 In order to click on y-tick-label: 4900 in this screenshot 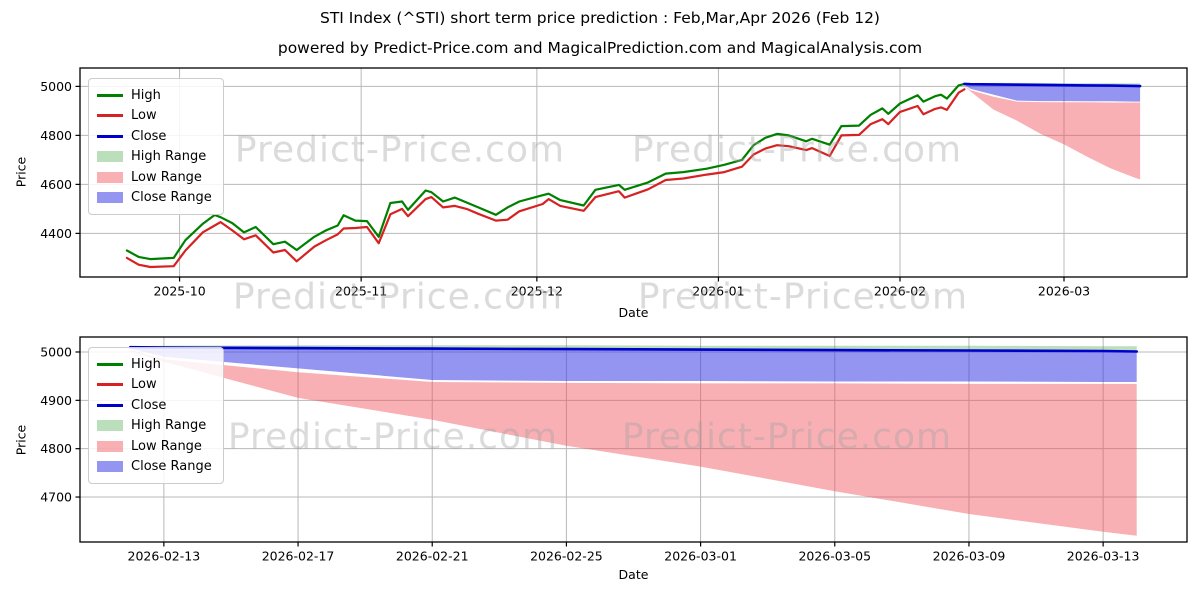, I will do `click(56, 400)`.